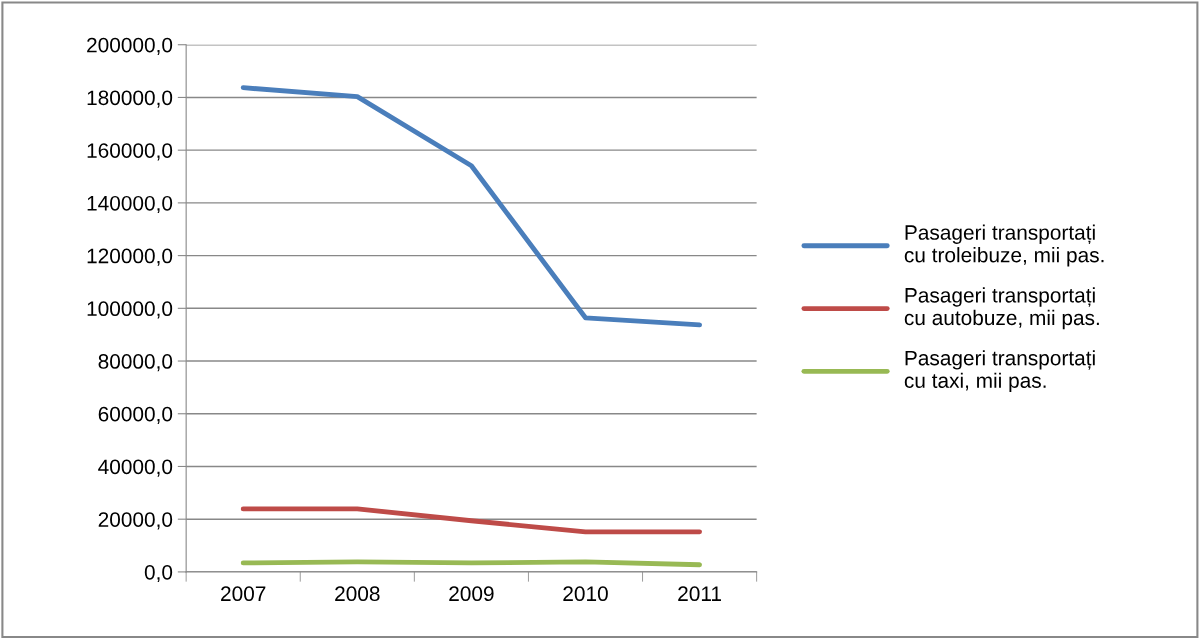  Describe the element at coordinates (699, 594) in the screenshot. I see `x-tick-label: 2011` at that location.